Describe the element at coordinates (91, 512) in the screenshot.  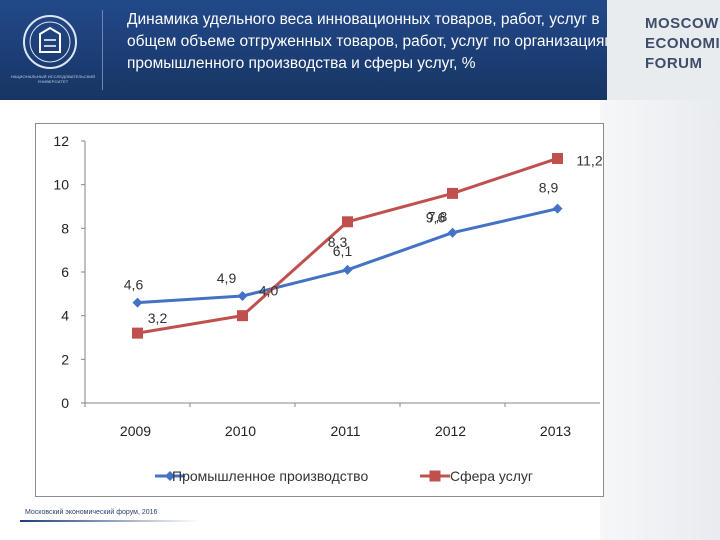
I see `footer-text: Московский экономический форум, 2016` at that location.